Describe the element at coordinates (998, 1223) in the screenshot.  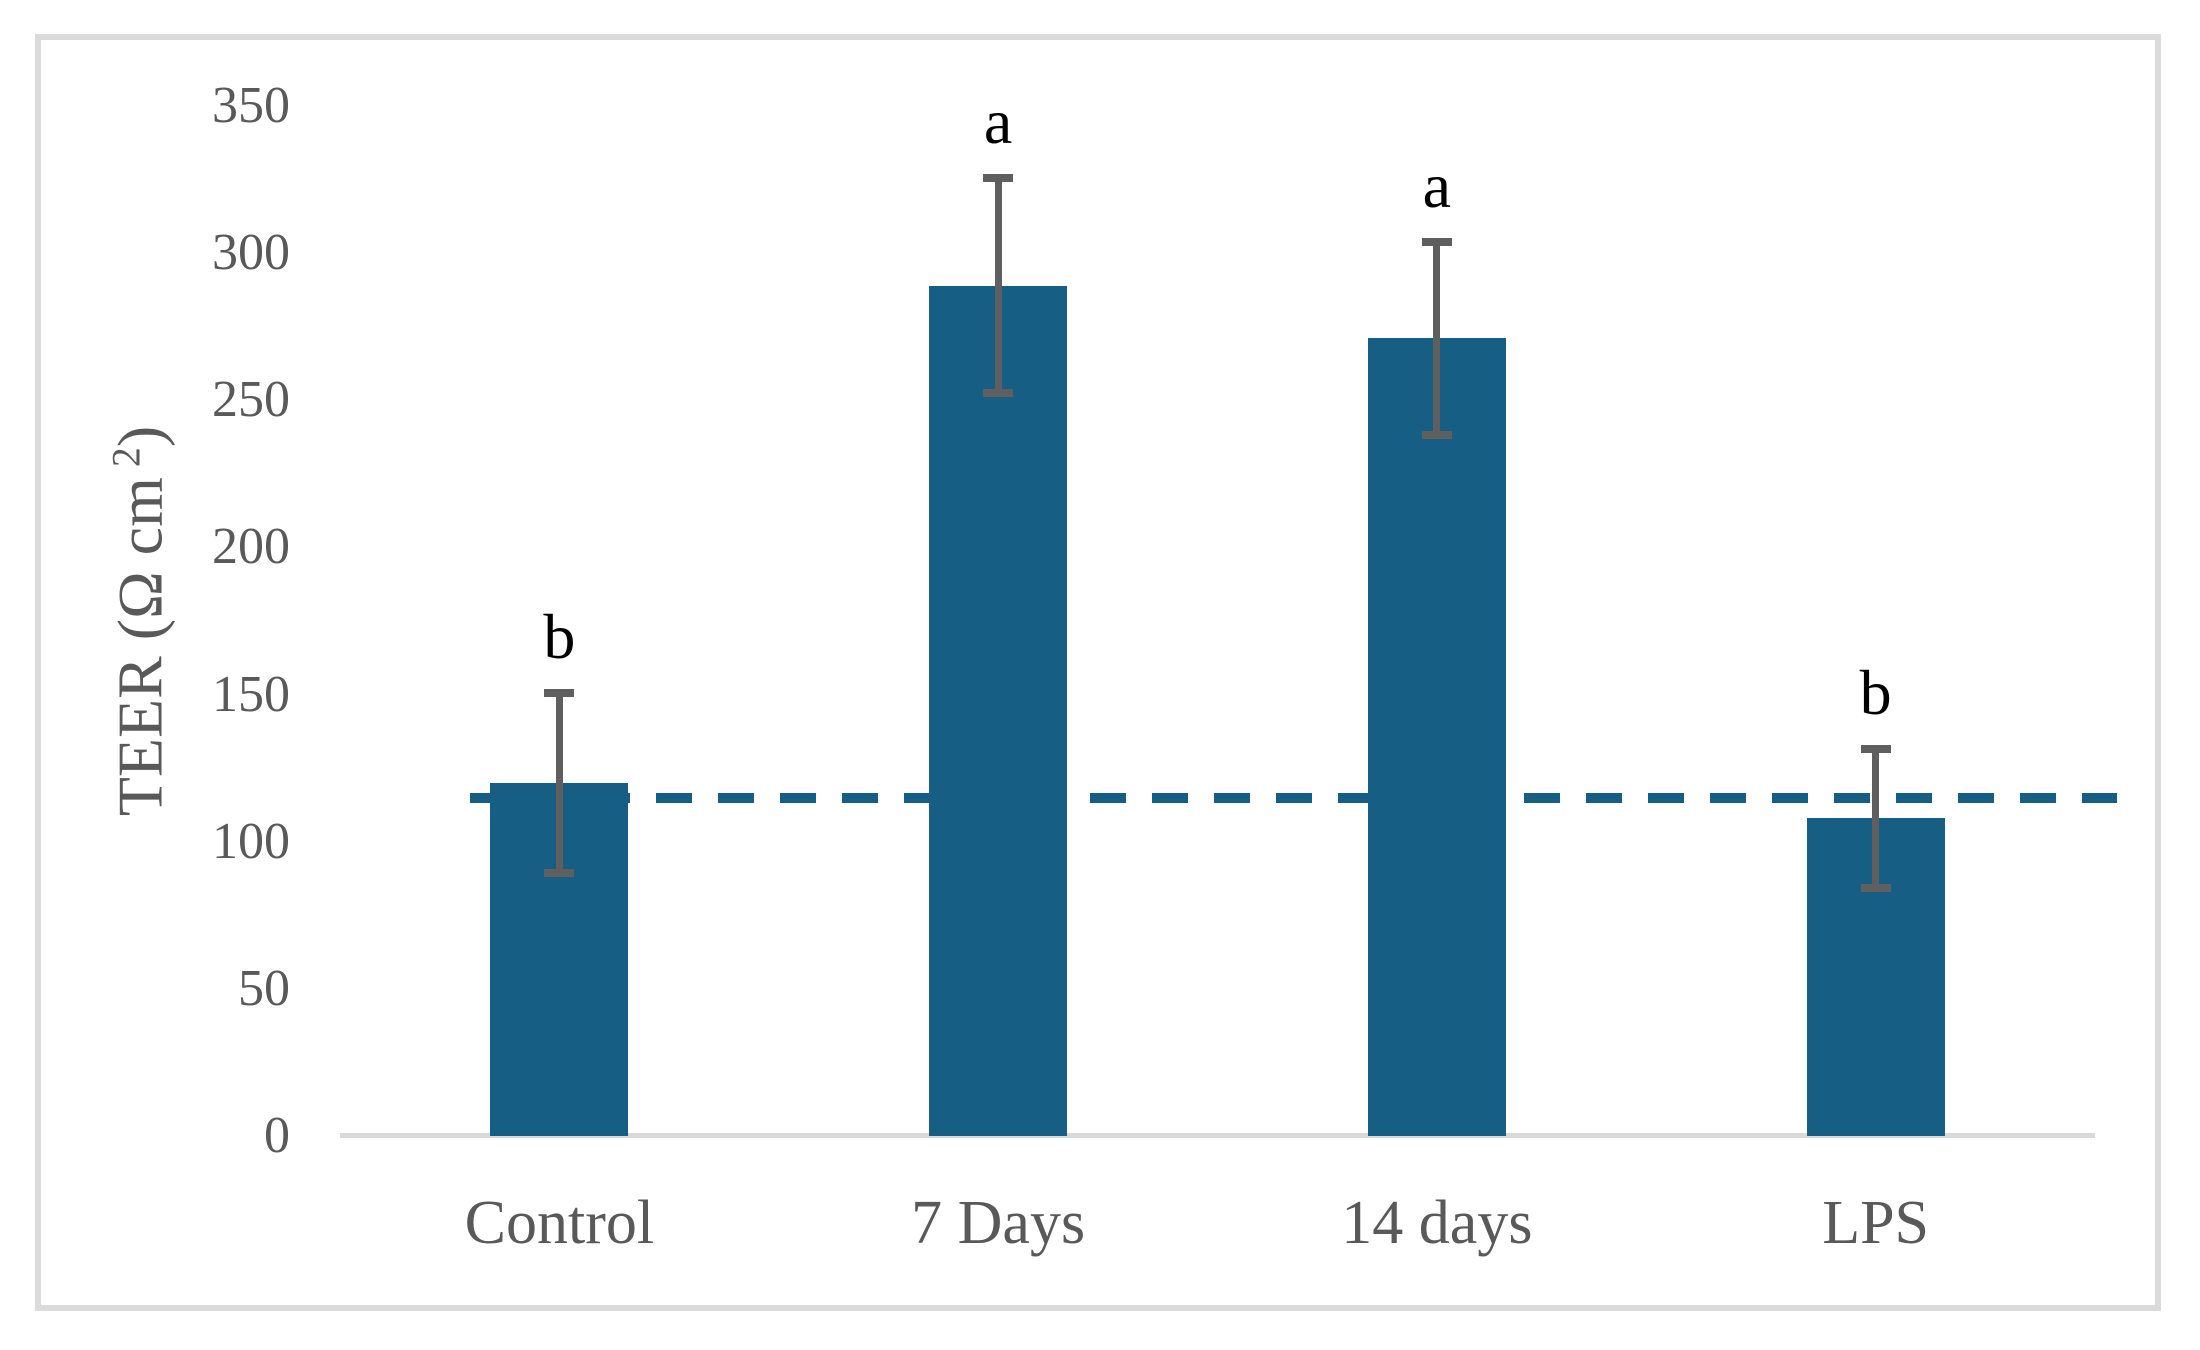
I see `x-category-label-7-days: 7 Days` at that location.